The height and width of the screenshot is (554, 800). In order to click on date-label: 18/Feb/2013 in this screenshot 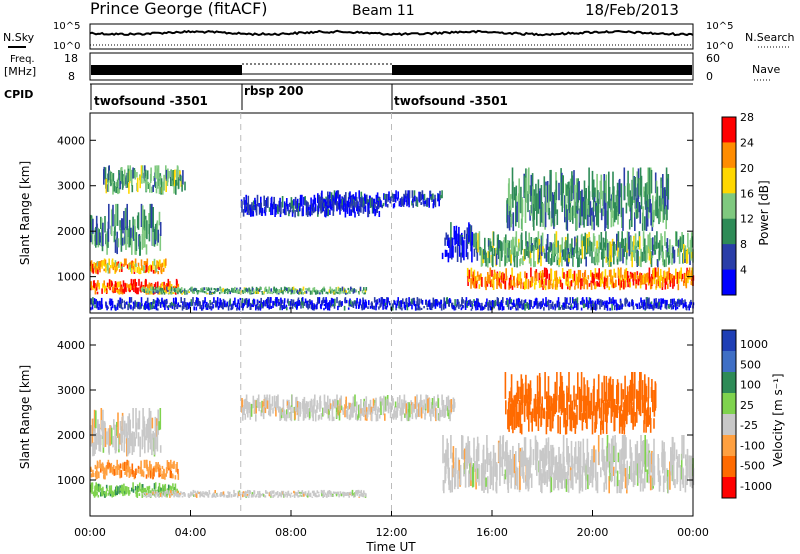, I will do `click(632, 10)`.